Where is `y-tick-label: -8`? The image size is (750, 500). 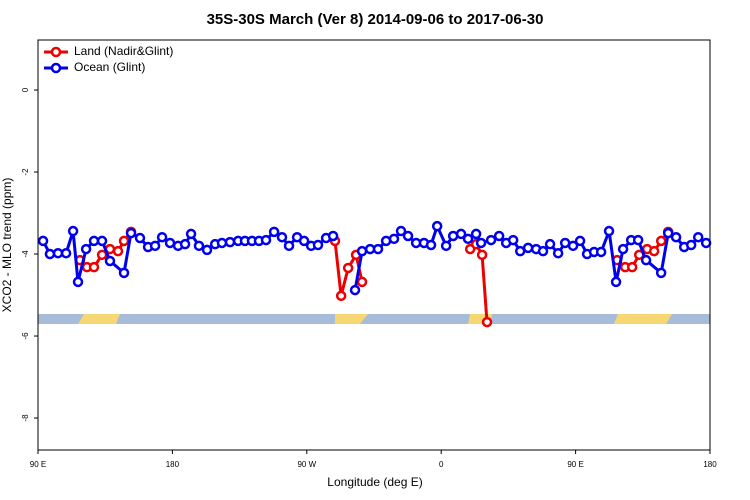 y-tick-label: -8 is located at coordinates (25, 418).